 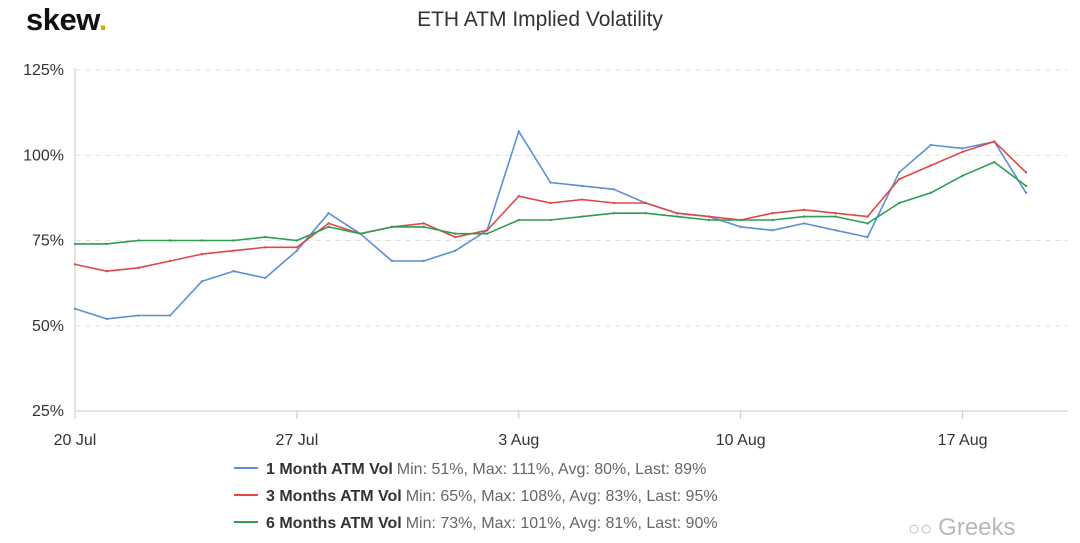 I want to click on legend-series-name: 6 Months ATM Vol, so click(x=334, y=523).